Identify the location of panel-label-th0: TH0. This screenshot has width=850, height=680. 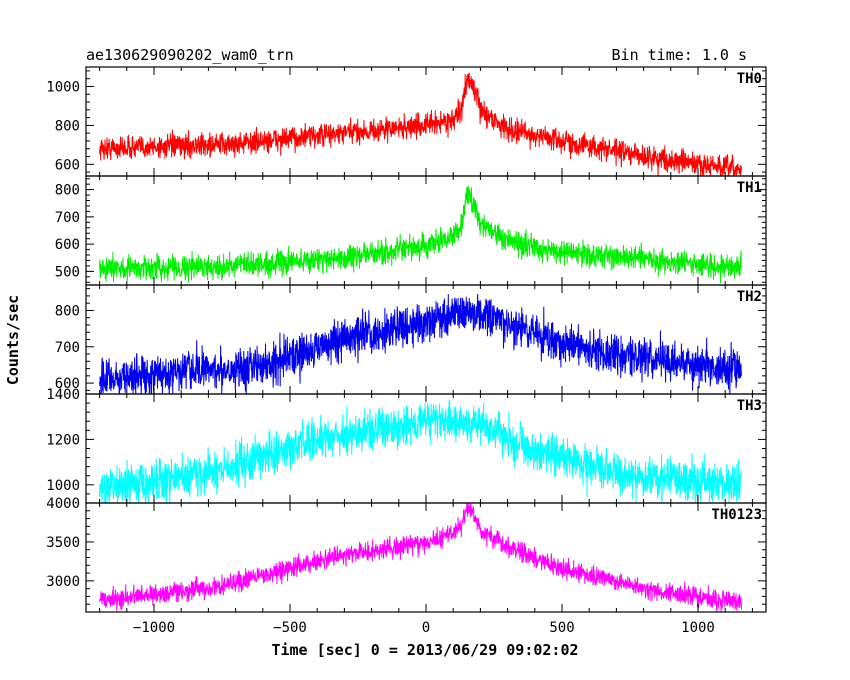
(749, 79).